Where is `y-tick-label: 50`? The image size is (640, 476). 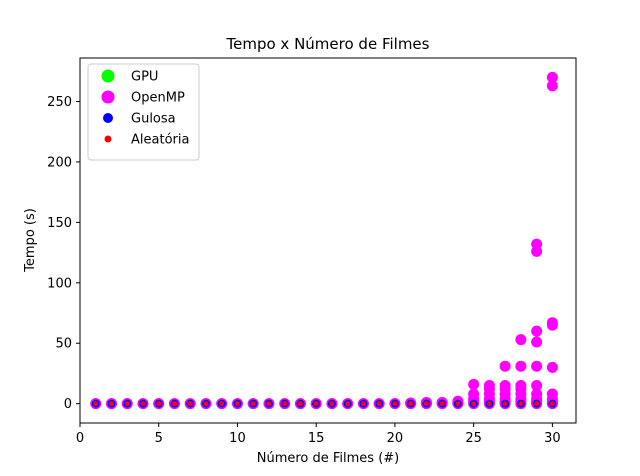
y-tick-label: 50 is located at coordinates (63, 344).